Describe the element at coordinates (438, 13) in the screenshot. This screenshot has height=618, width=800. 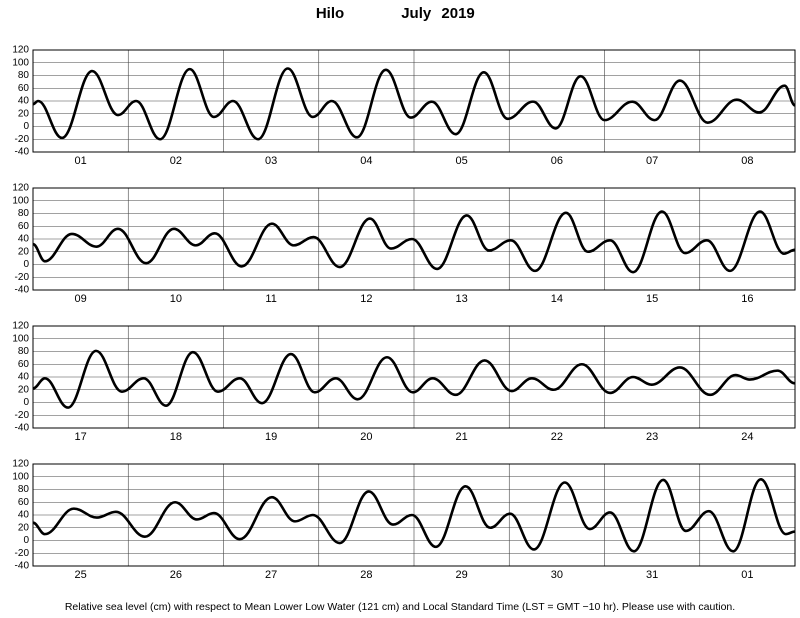
I see `period: July 2019` at that location.